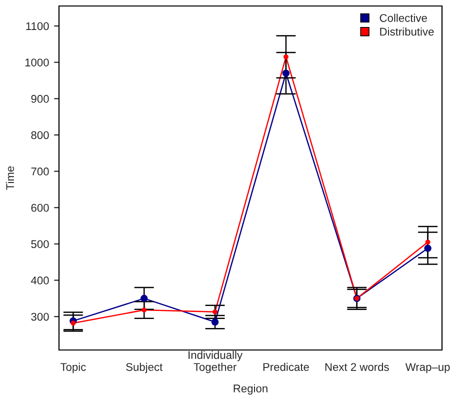  Describe the element at coordinates (37, 62) in the screenshot. I see `y-tick-label: 1000` at that location.